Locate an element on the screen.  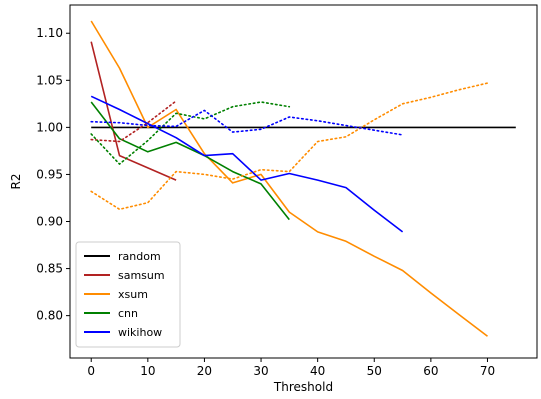
series-line-cnn is located at coordinates (190, 161).